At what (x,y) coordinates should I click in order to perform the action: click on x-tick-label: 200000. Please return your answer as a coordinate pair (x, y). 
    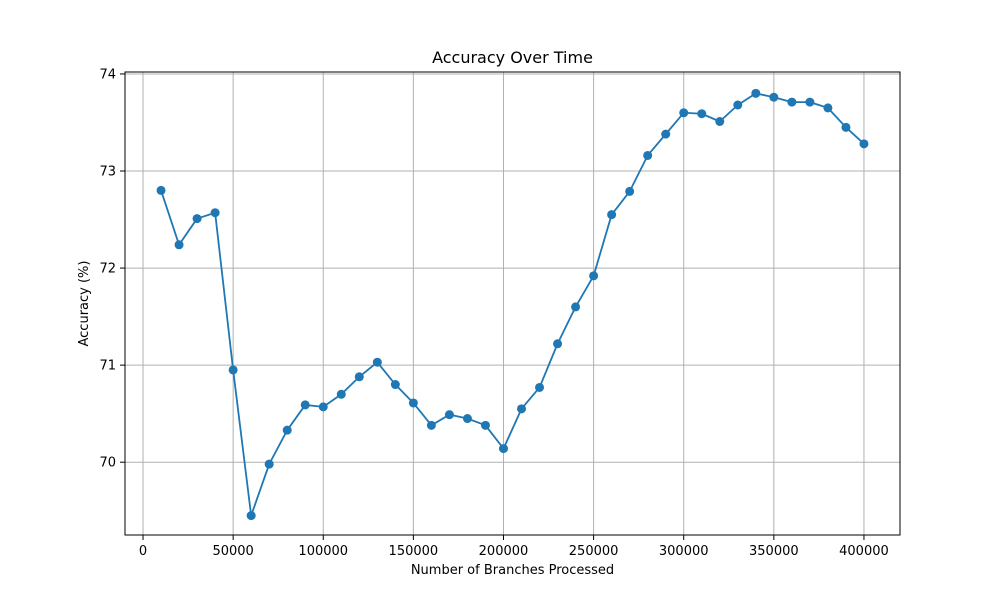
    Looking at the image, I should click on (504, 551).